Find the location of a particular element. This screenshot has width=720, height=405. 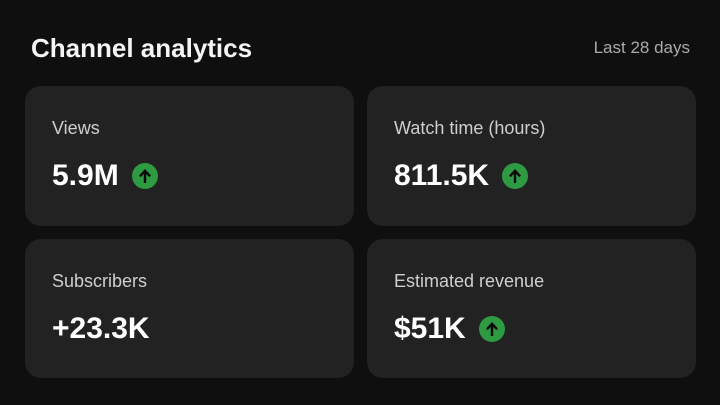

metric-value: $51K is located at coordinates (430, 328).